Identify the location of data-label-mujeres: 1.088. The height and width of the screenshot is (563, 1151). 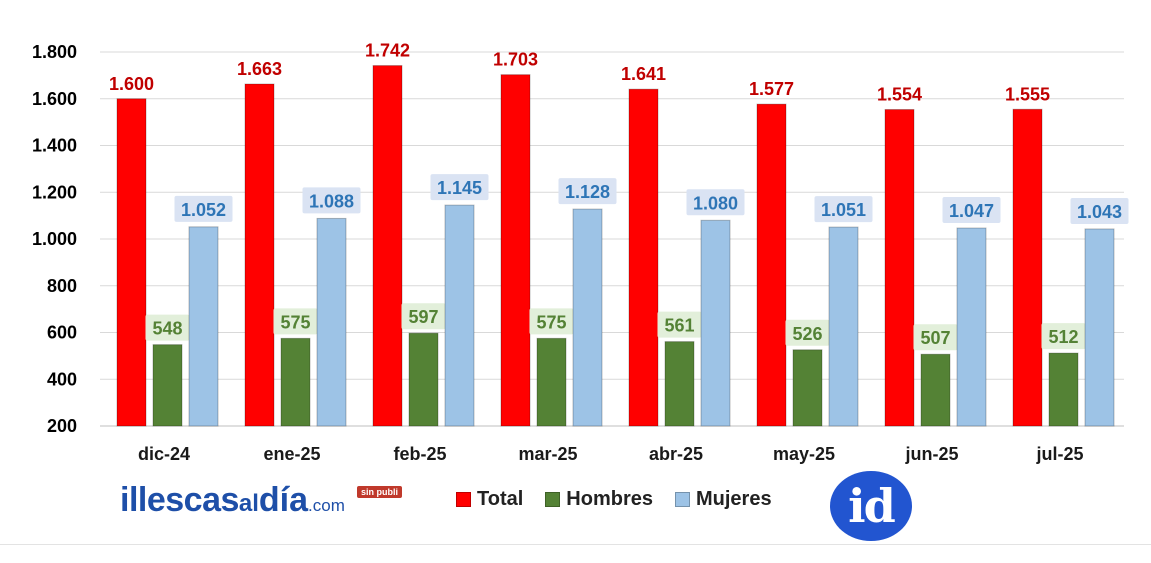
(331, 201).